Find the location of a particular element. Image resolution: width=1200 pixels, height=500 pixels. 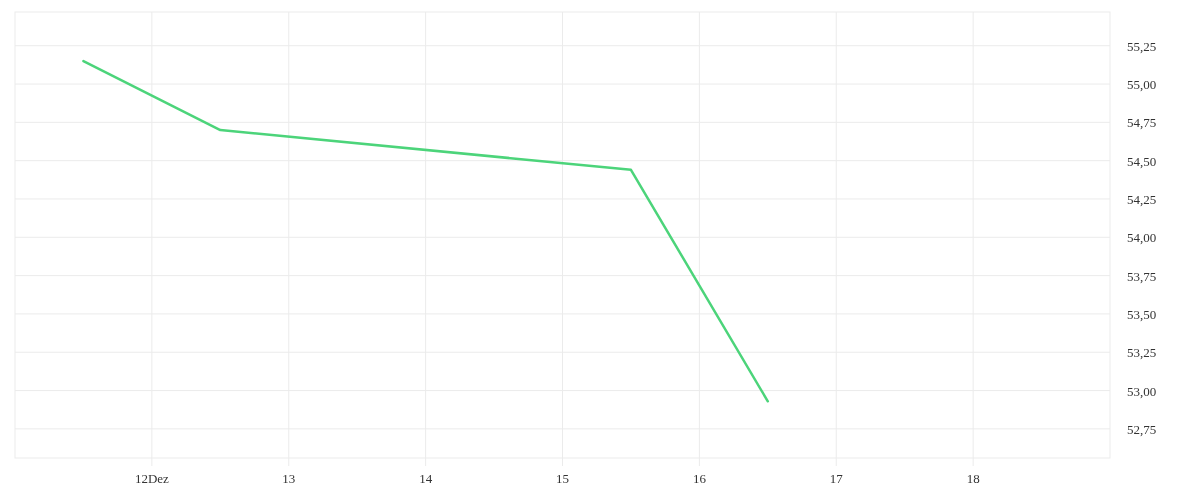

y-tick-label: 53,50 is located at coordinates (1142, 314).